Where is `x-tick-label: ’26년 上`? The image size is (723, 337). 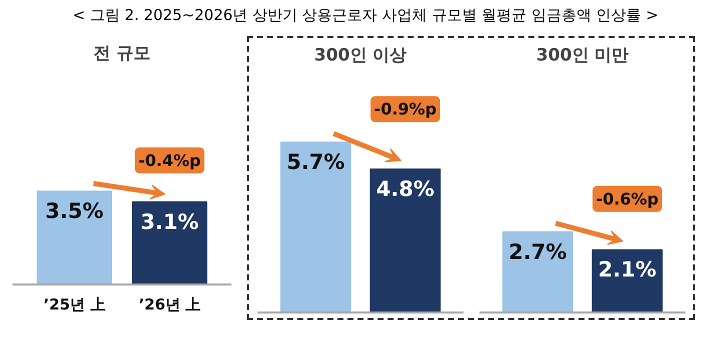
x-tick-label: ’26년 上 is located at coordinates (169, 305).